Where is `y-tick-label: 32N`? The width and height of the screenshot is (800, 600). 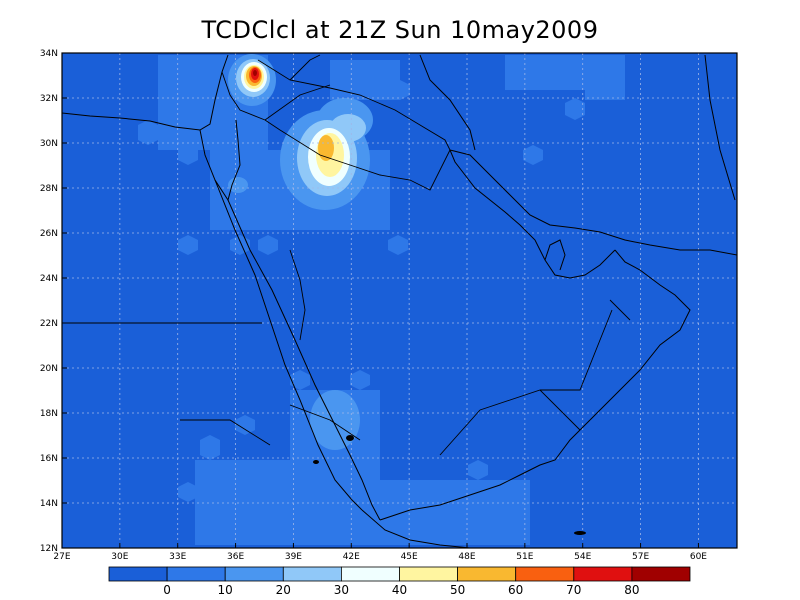 y-tick-label: 32N is located at coordinates (49, 99).